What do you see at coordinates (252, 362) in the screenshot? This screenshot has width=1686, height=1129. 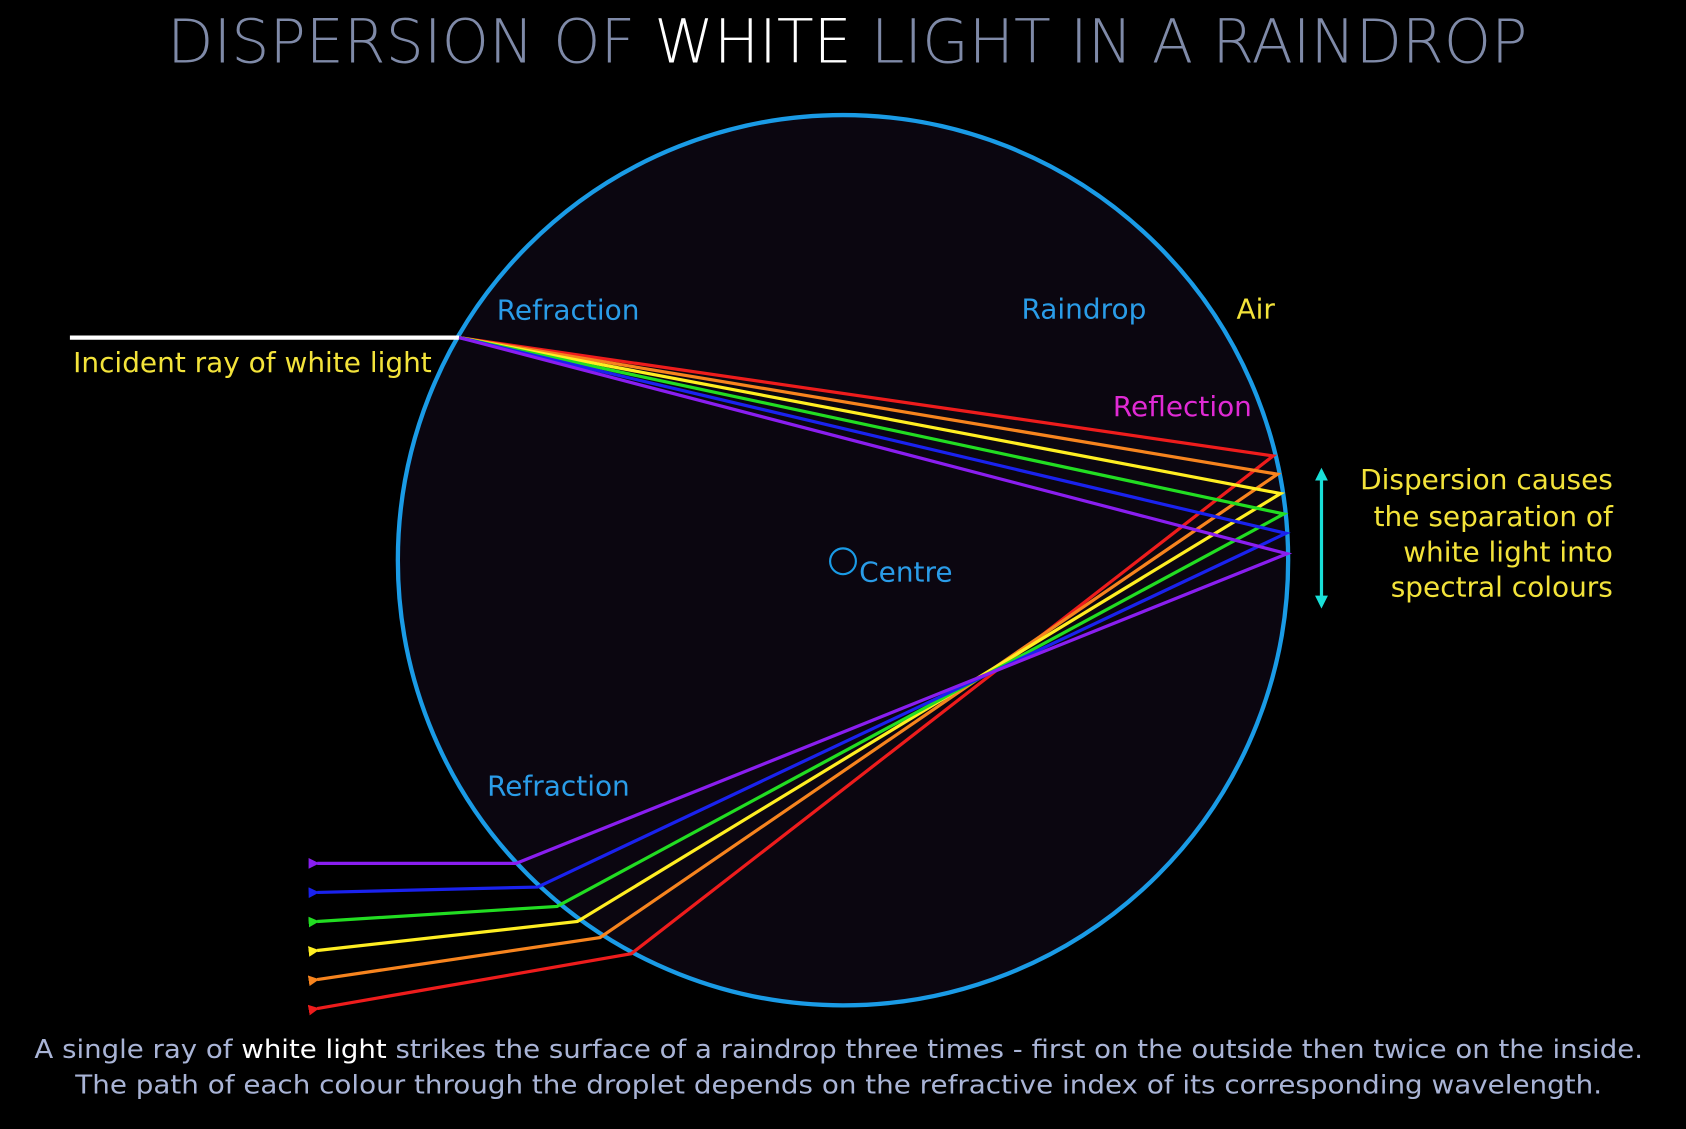 I see `label-incident: Incident ray of white light` at bounding box center [252, 362].